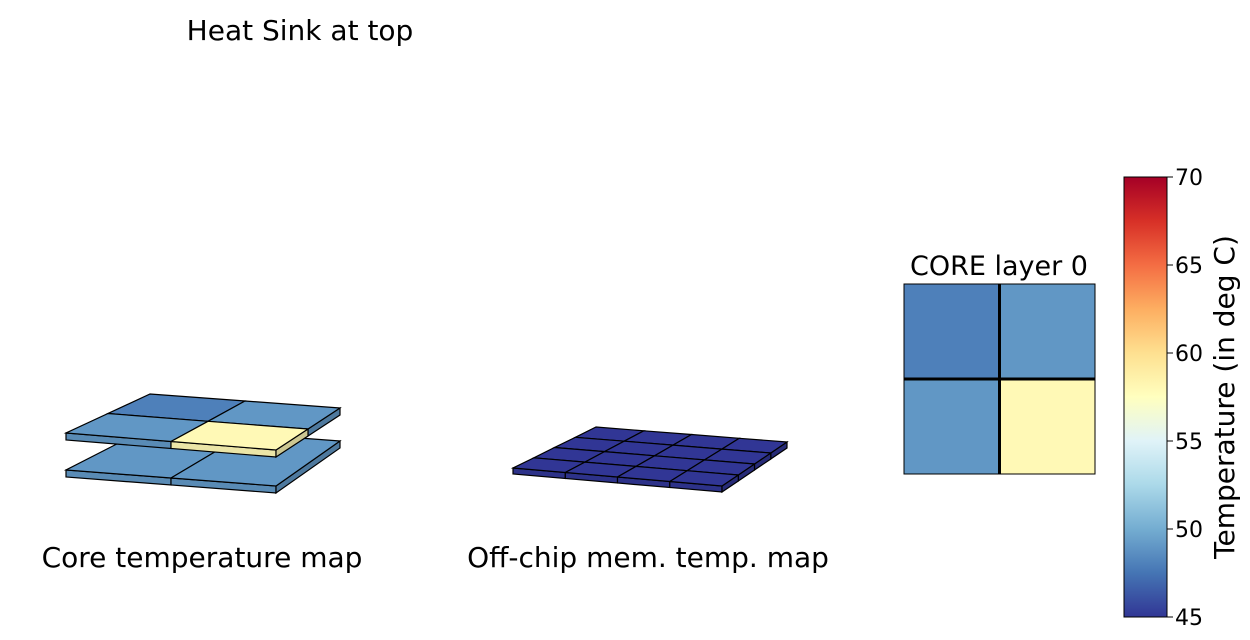 The height and width of the screenshot is (640, 1250). What do you see at coordinates (239, 435) in the screenshot?
I see `core-top-layer-cell` at bounding box center [239, 435].